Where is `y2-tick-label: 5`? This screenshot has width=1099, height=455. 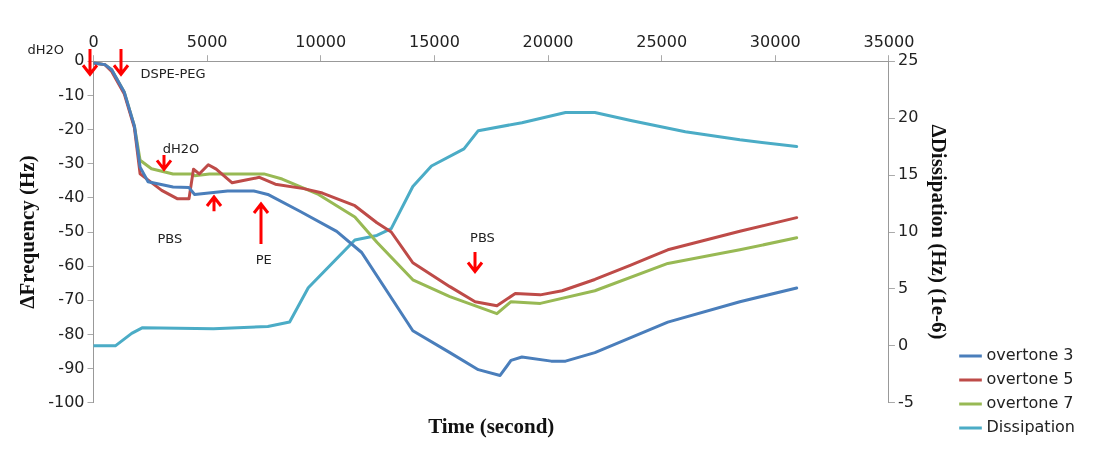 y2-tick-label: 5 is located at coordinates (903, 288).